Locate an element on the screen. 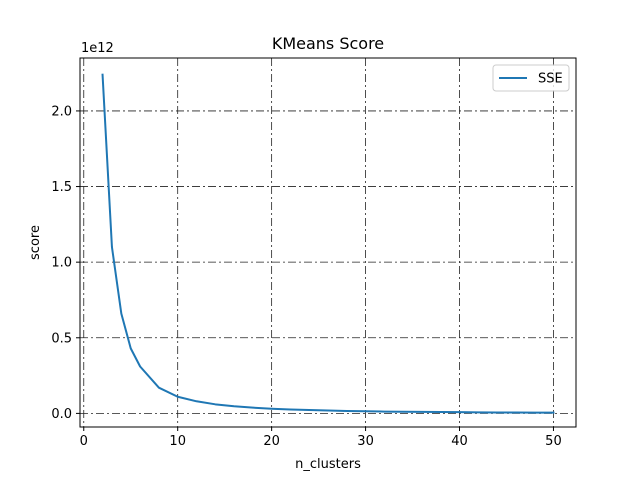 This screenshot has width=640, height=480. x-tick-label: 0 is located at coordinates (84, 441).